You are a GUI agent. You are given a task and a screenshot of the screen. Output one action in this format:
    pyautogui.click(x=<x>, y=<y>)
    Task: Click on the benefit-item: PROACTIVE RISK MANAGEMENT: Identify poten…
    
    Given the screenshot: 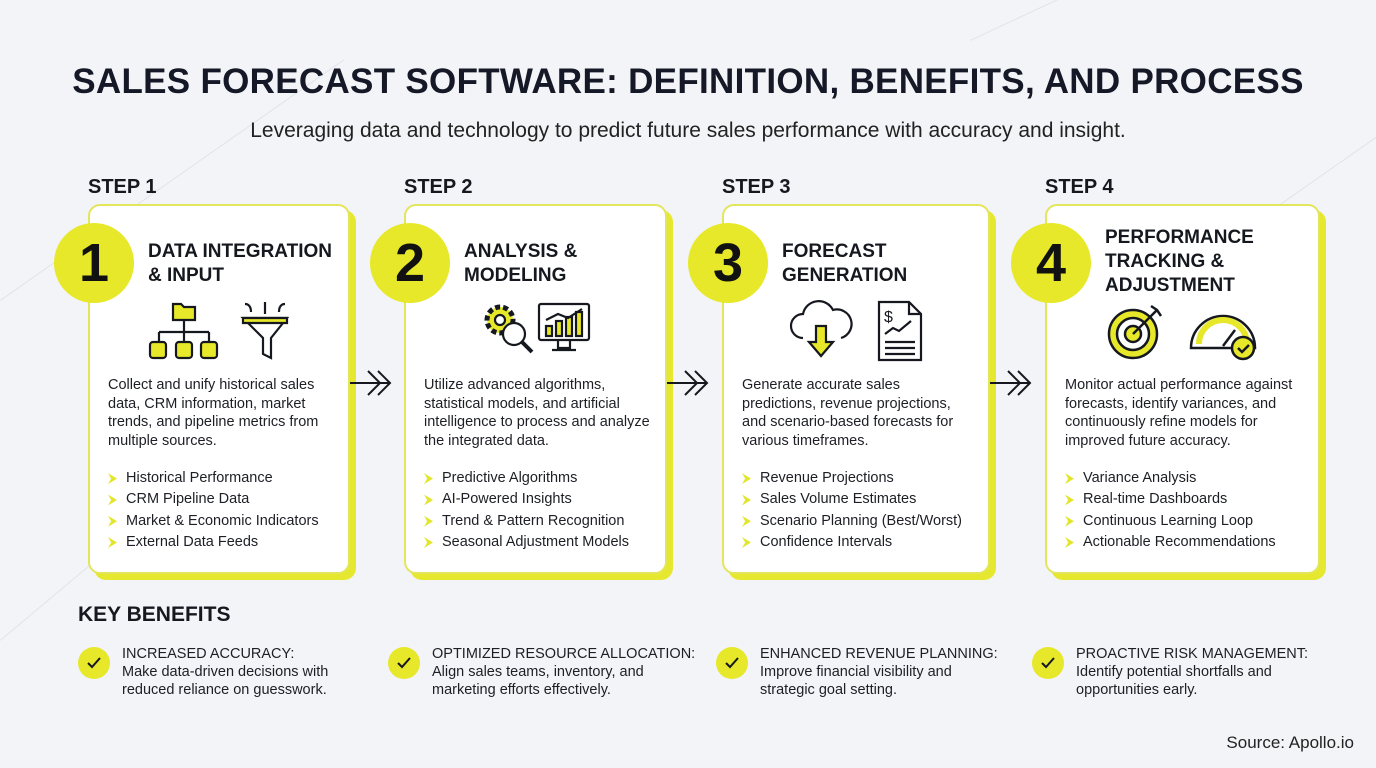 What is the action you would take?
    pyautogui.click(x=1170, y=672)
    